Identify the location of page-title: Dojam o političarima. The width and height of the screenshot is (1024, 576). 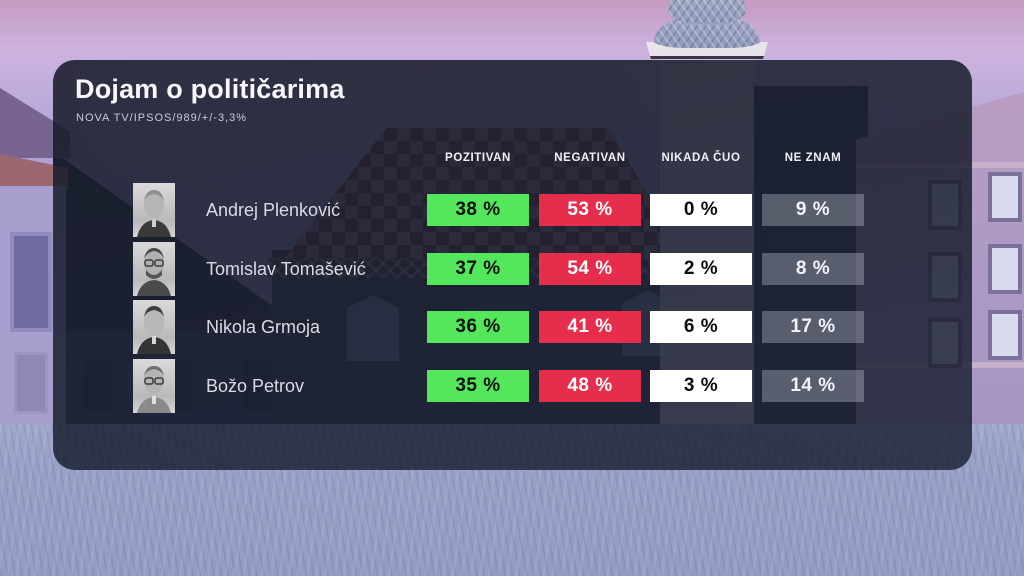
(210, 89).